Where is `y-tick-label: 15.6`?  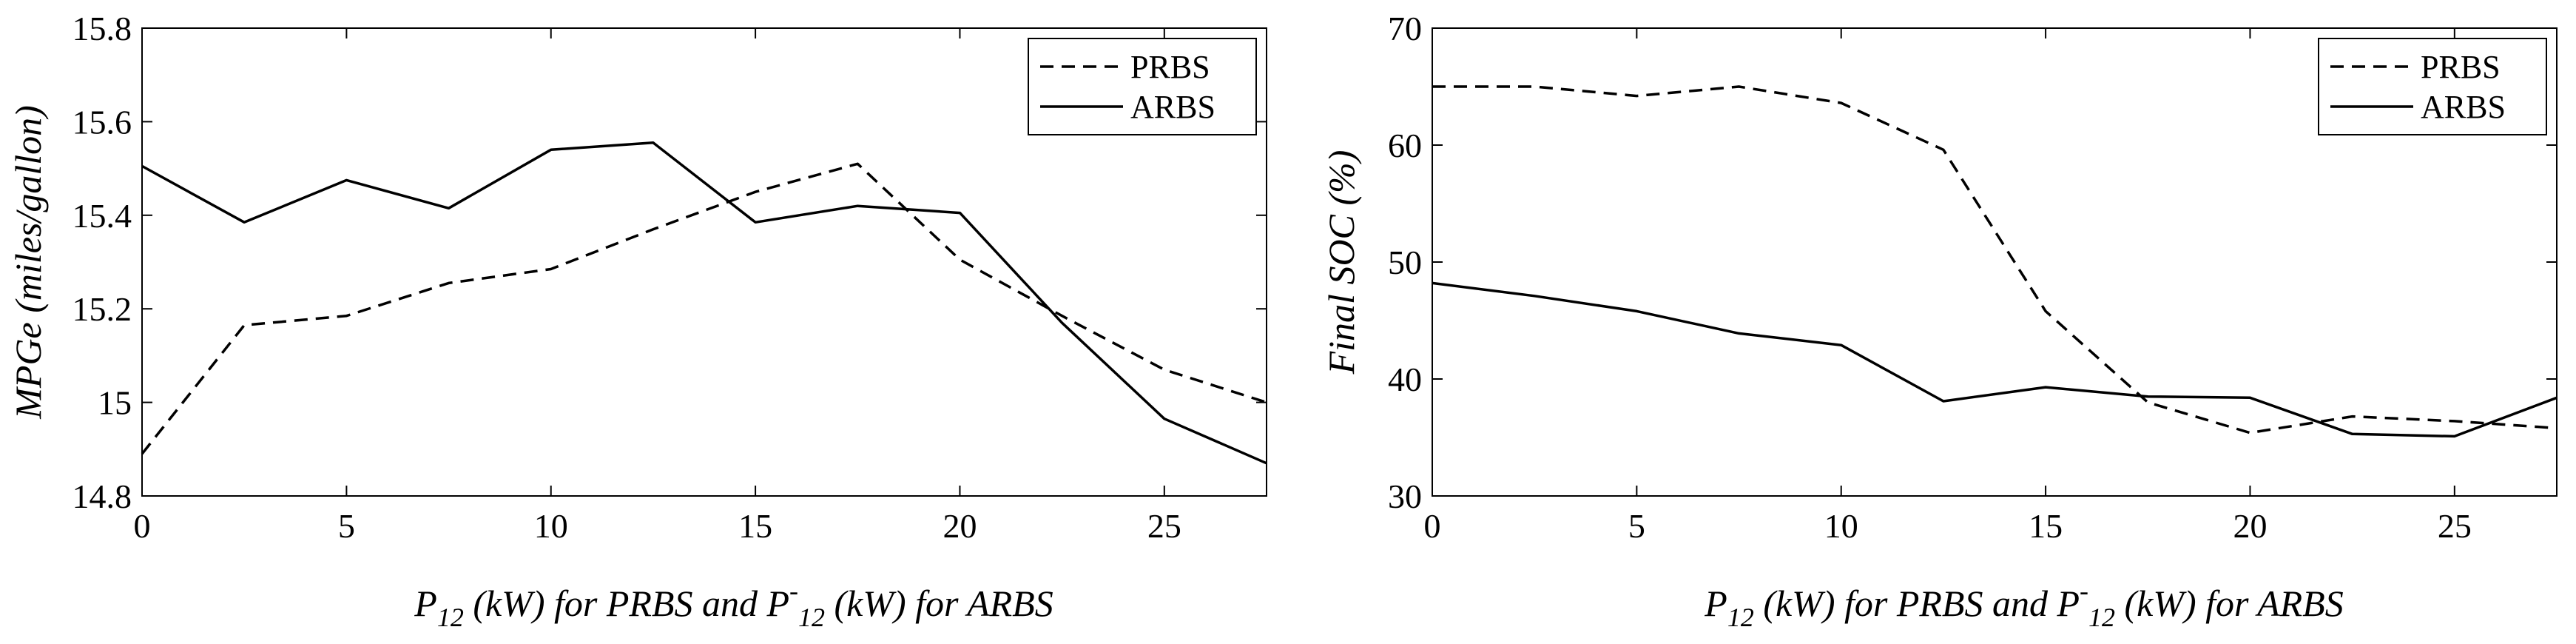 y-tick-label: 15.6 is located at coordinates (102, 122).